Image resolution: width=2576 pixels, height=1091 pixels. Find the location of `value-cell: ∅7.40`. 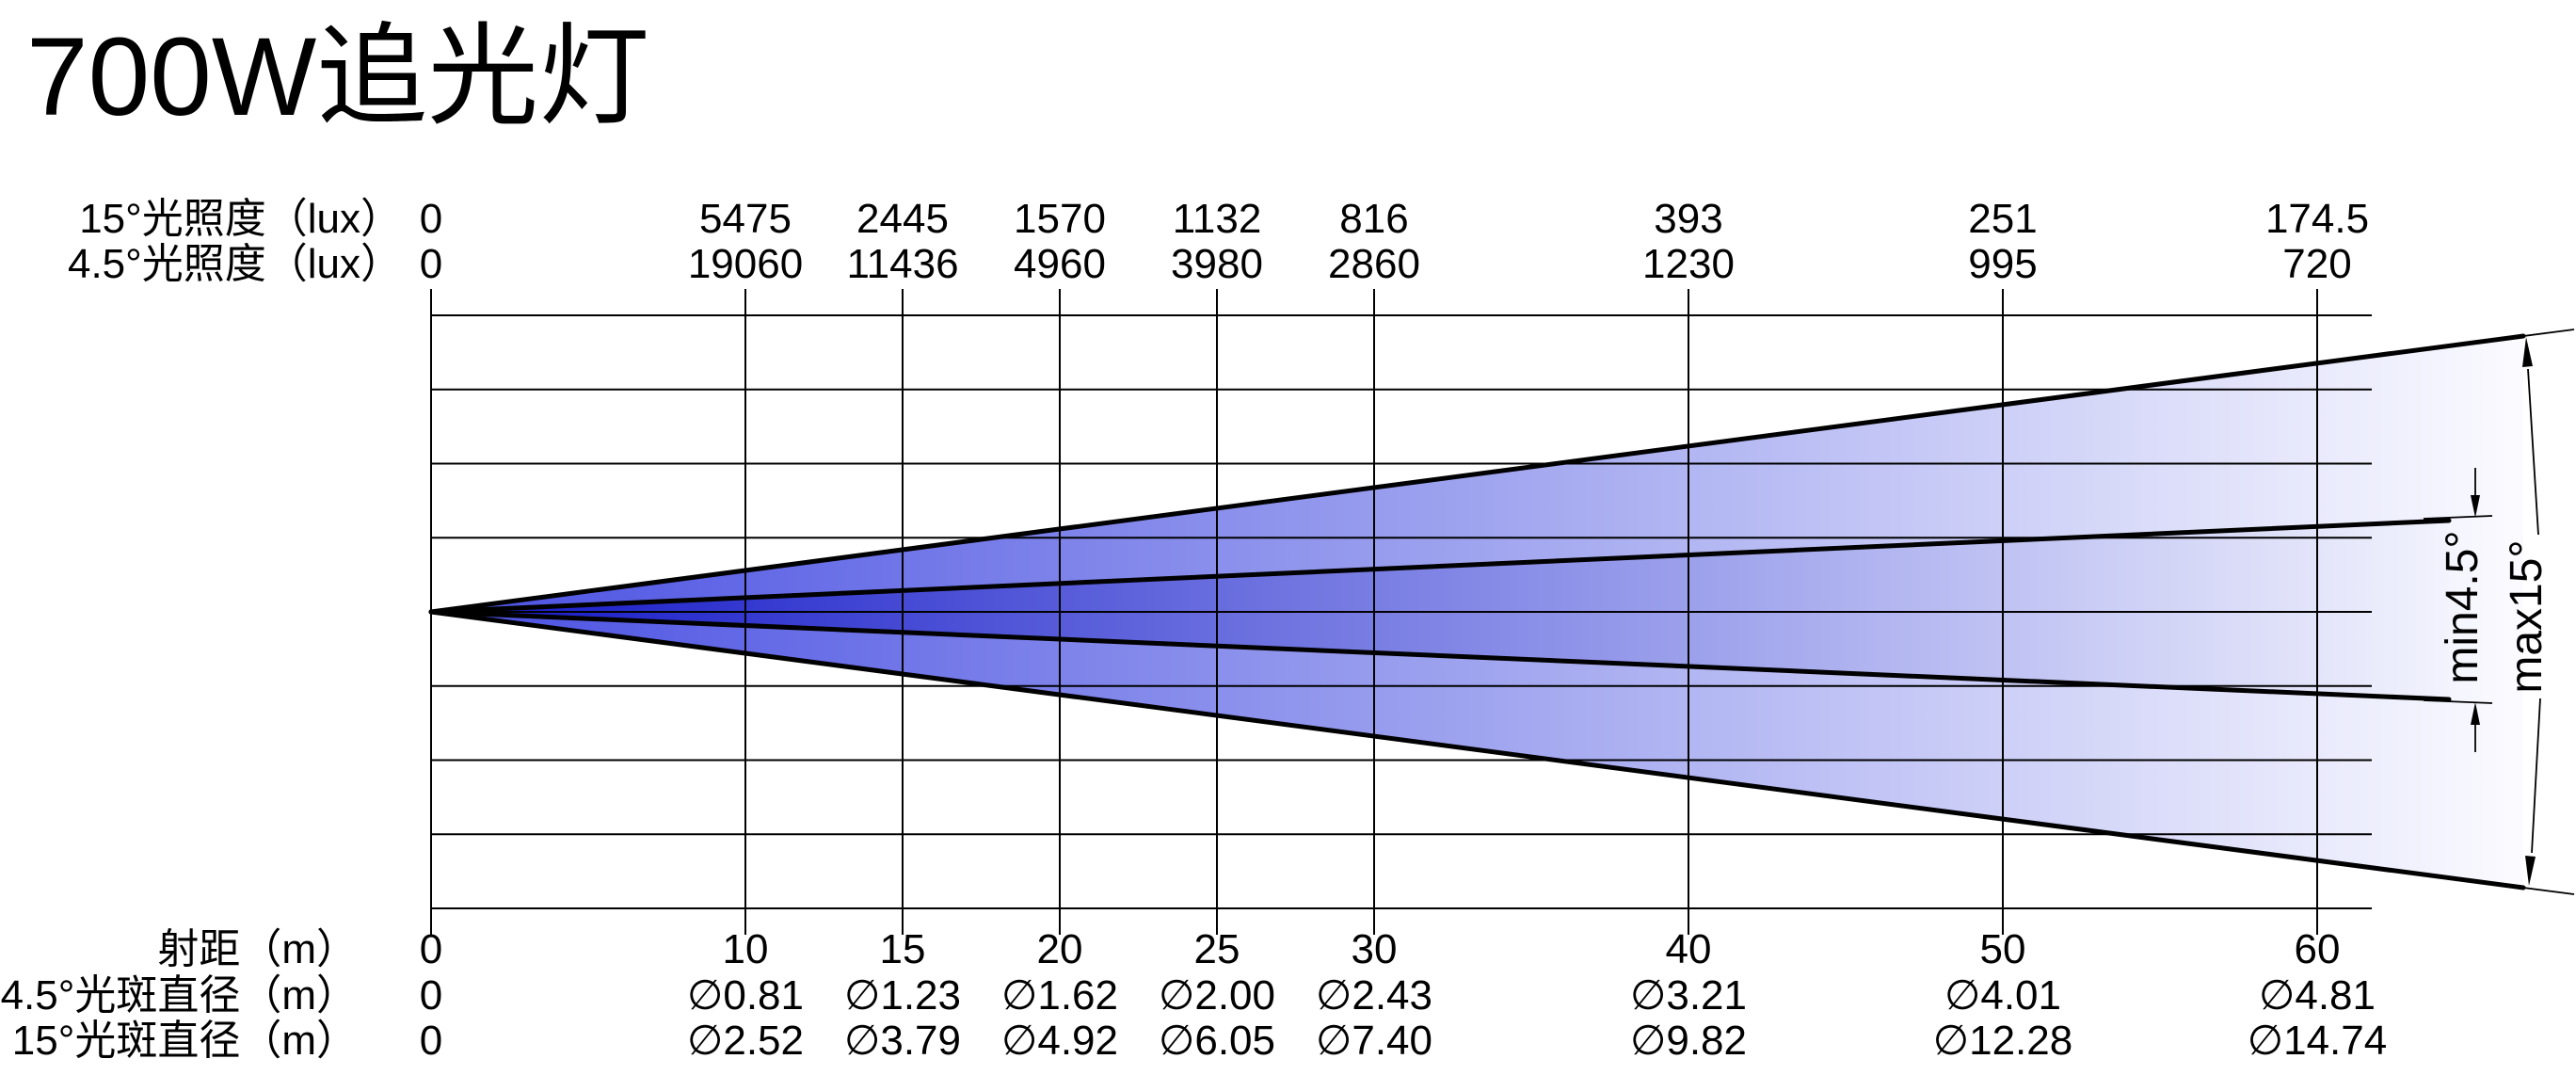

value-cell: ∅7.40 is located at coordinates (1374, 1041).